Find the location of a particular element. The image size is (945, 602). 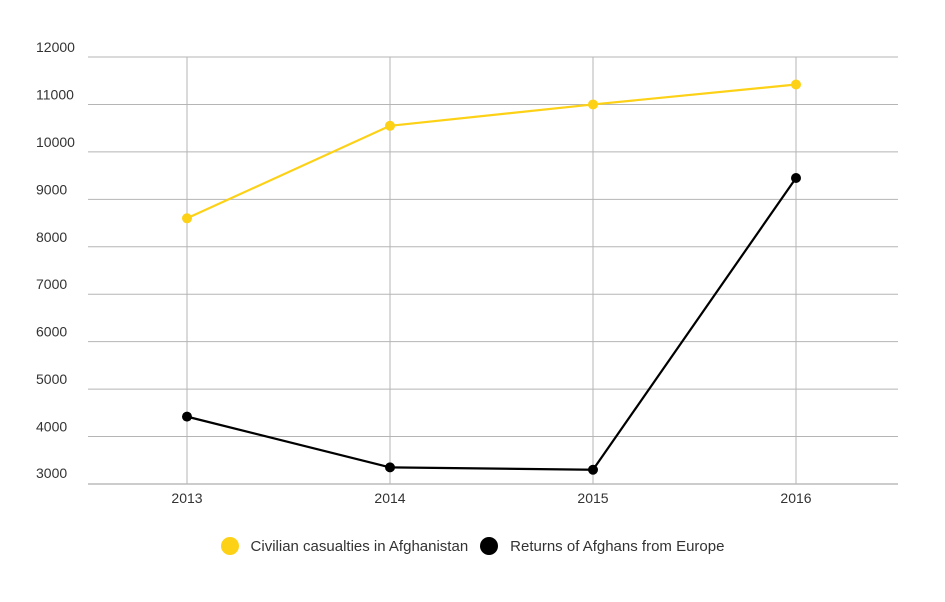

y-tick-label: 3000 is located at coordinates (51, 473).